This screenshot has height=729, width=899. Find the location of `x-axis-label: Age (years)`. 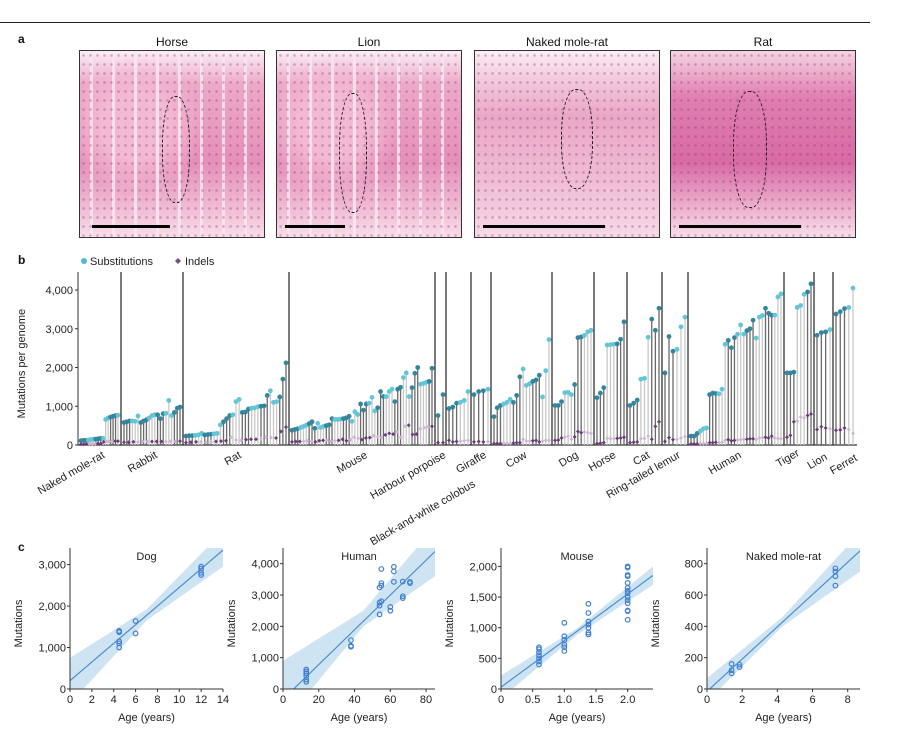

x-axis-label: Age (years) is located at coordinates (146, 718).